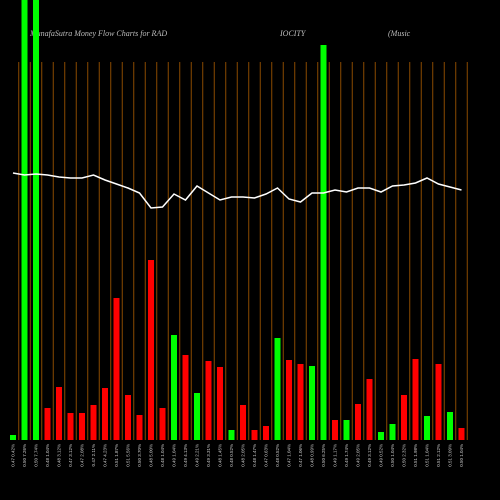  Describe the element at coordinates (105, 455) in the screenshot. I see `x-tick-label: 0.47 4.23%` at that location.